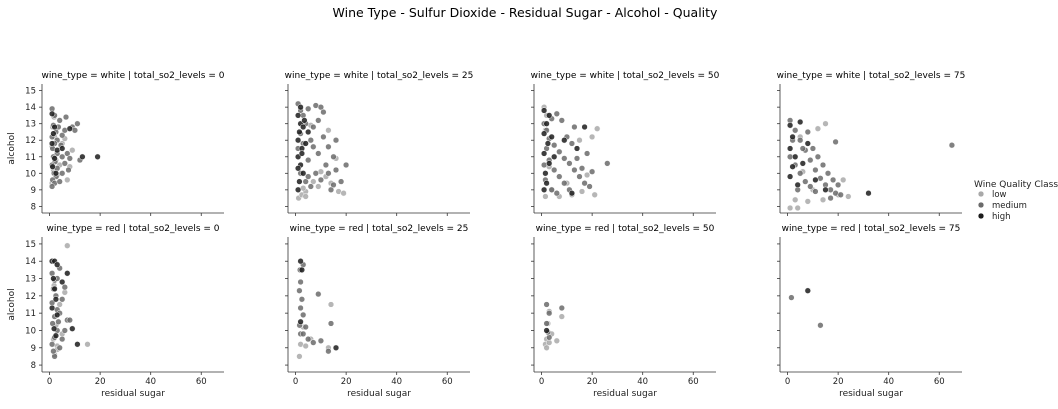  I want to click on y-tick-label: 13, so click(30, 280).